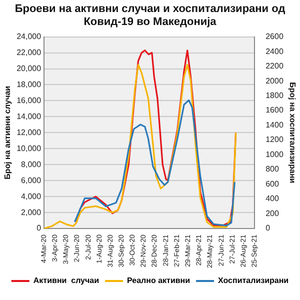 This screenshot has width=300, height=300. What do you see at coordinates (275, 51) in the screenshot?
I see `y2-tick-label: 2400` at bounding box center [275, 51].